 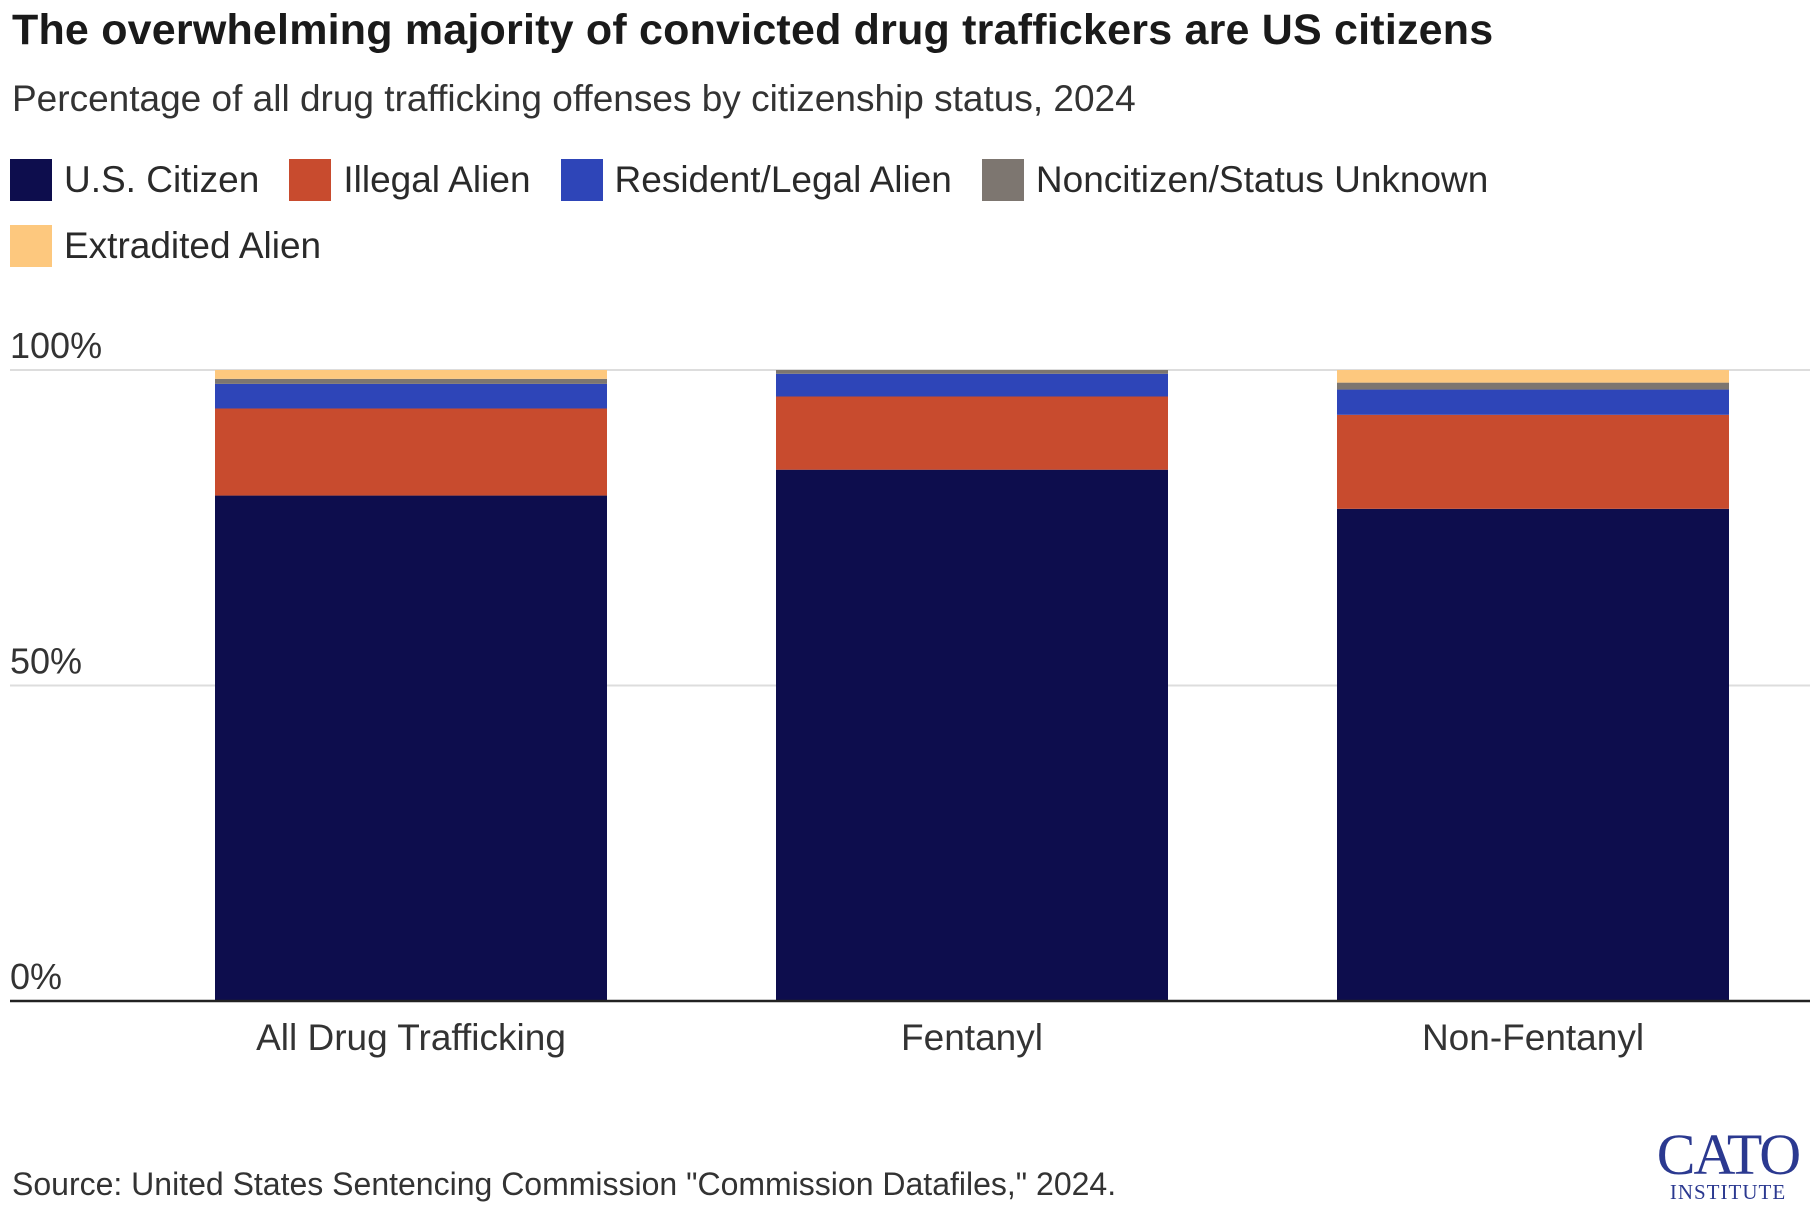 What do you see at coordinates (1533, 461) in the screenshot?
I see `bar-non-fentanyl-illegal-alien` at bounding box center [1533, 461].